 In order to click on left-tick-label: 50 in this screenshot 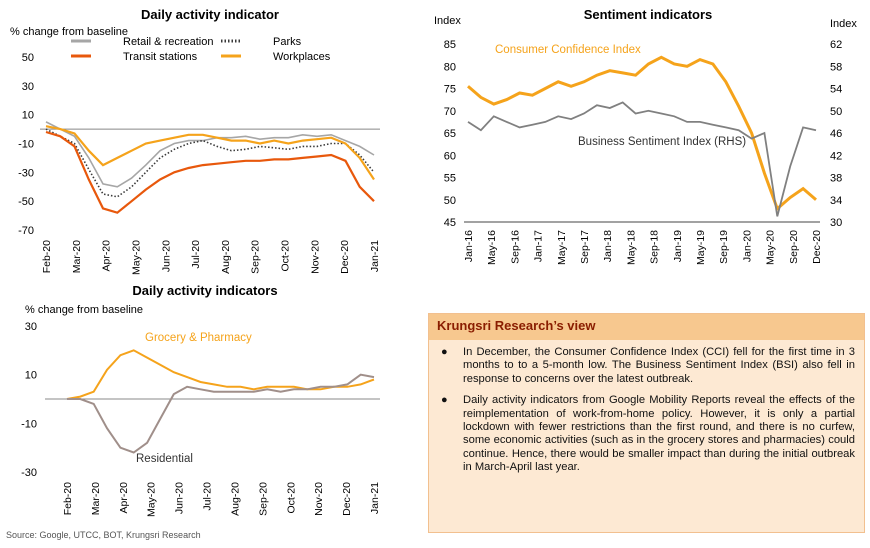, I will do `click(450, 201)`.